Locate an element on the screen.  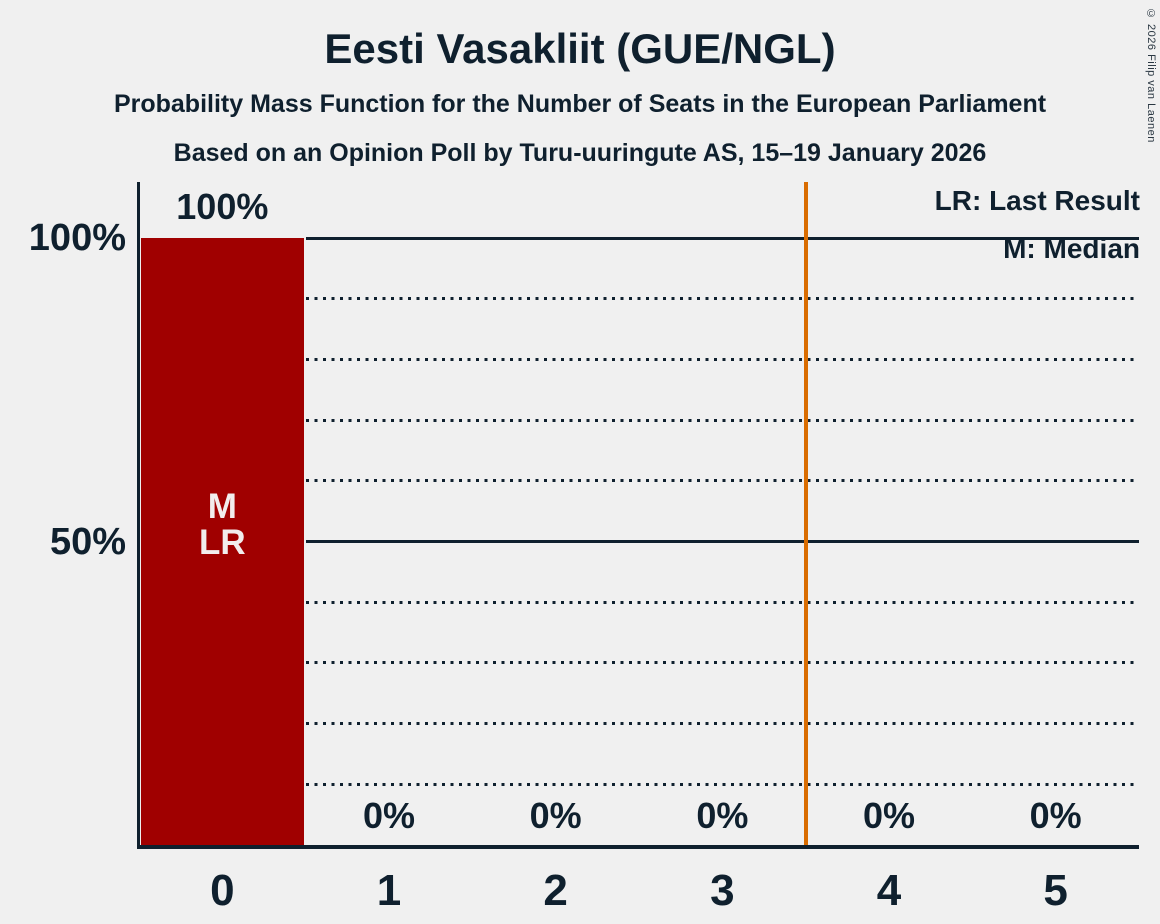
x-tick-0: 0 is located at coordinates (222, 890).